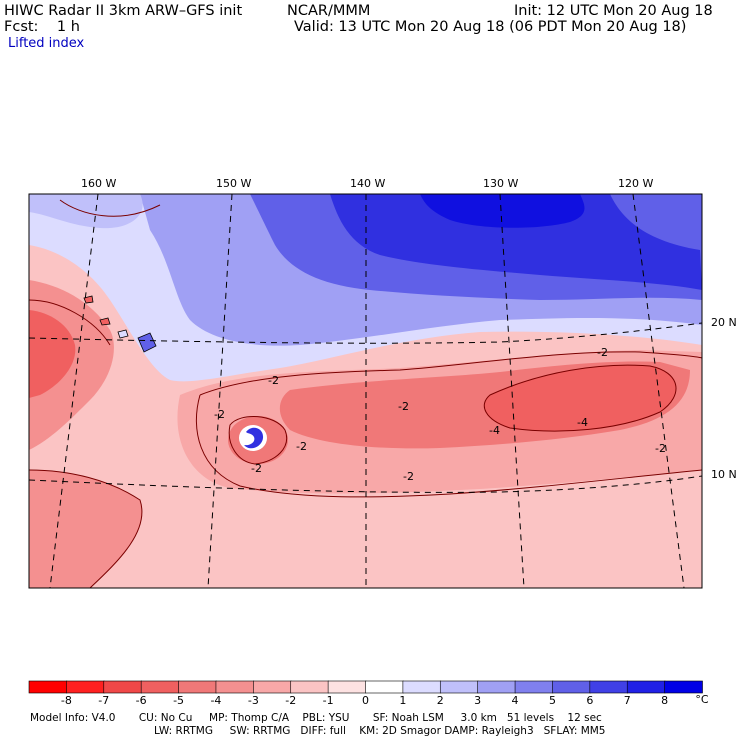 The image size is (740, 740). What do you see at coordinates (478, 700) in the screenshot?
I see `colorbar-tick-label: 3` at bounding box center [478, 700].